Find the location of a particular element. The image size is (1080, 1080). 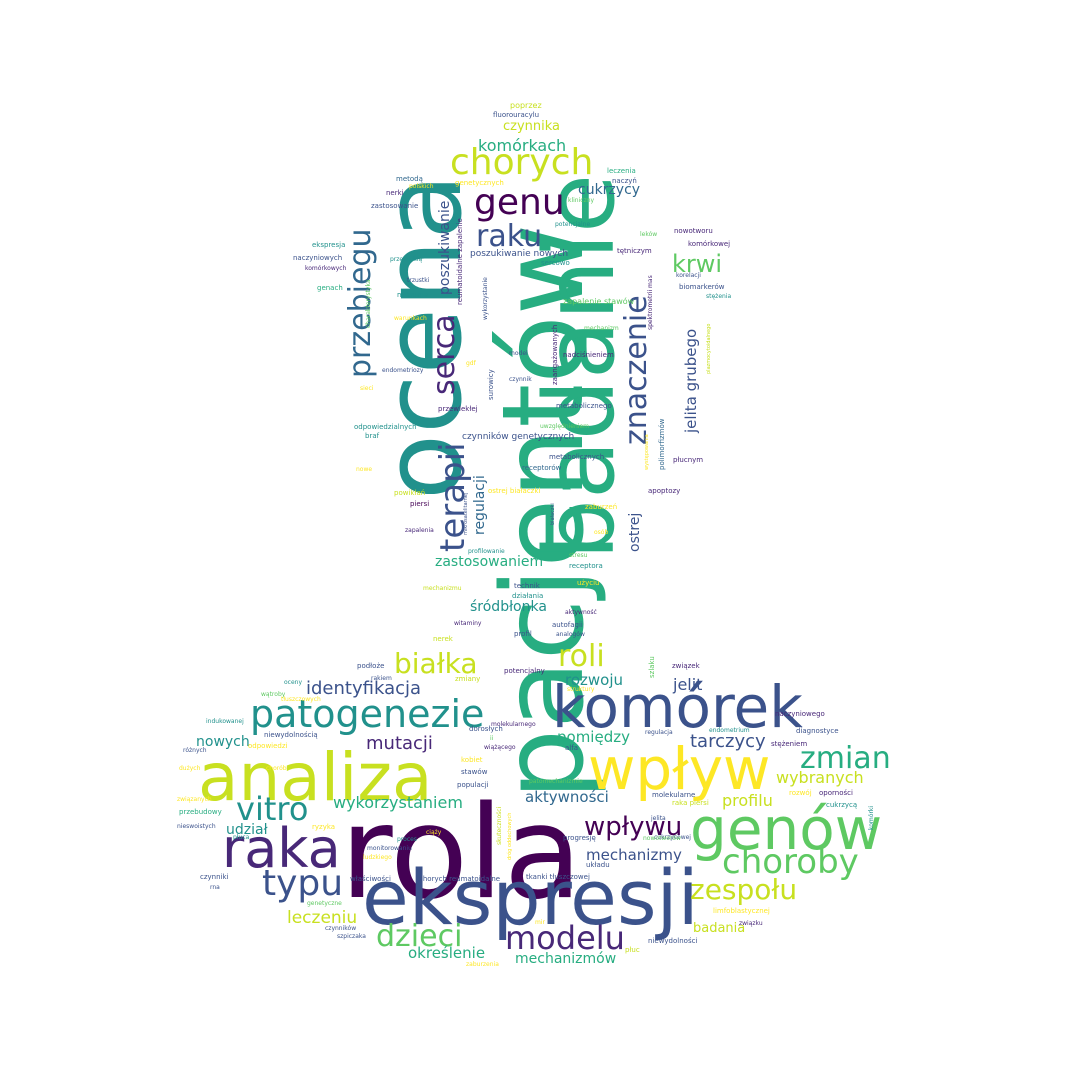

word-skutecznosci: skuteczności is located at coordinates (499, 825).